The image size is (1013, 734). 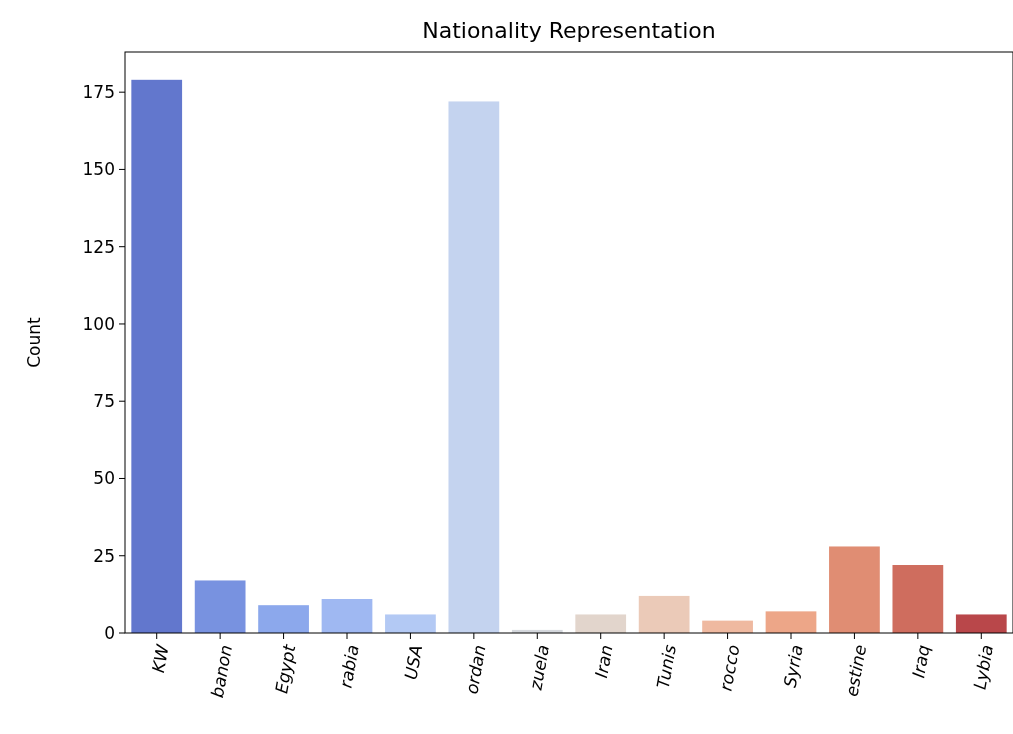 What do you see at coordinates (349, 666) in the screenshot?
I see `x-tick-label: rabia` at bounding box center [349, 666].